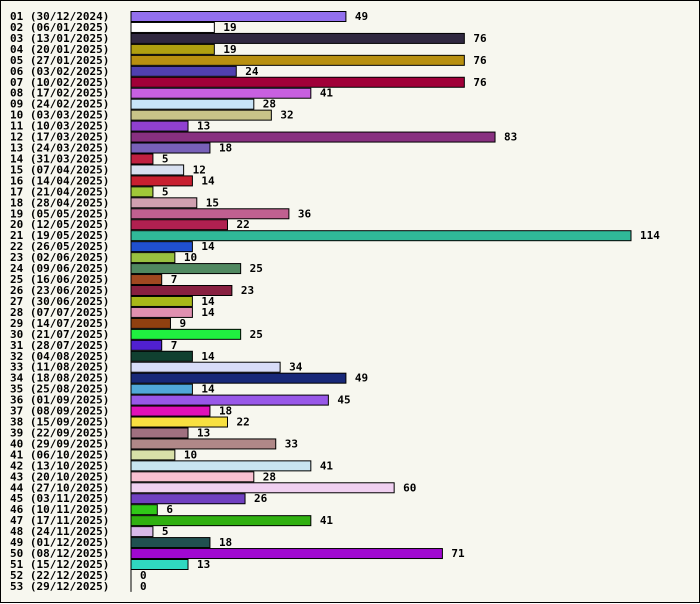 The height and width of the screenshot is (604, 700). Describe the element at coordinates (247, 290) in the screenshot. I see `value-label: 23` at that location.